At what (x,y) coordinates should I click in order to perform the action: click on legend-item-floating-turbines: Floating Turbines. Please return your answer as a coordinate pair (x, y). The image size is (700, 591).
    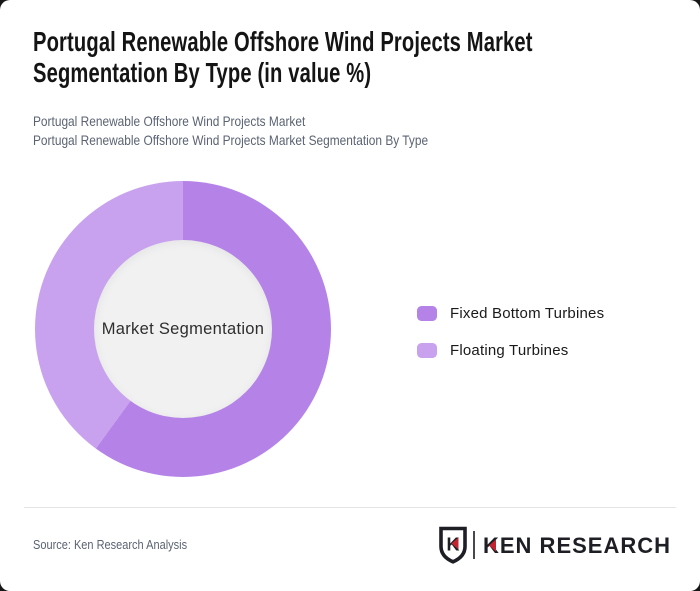
    Looking at the image, I should click on (510, 350).